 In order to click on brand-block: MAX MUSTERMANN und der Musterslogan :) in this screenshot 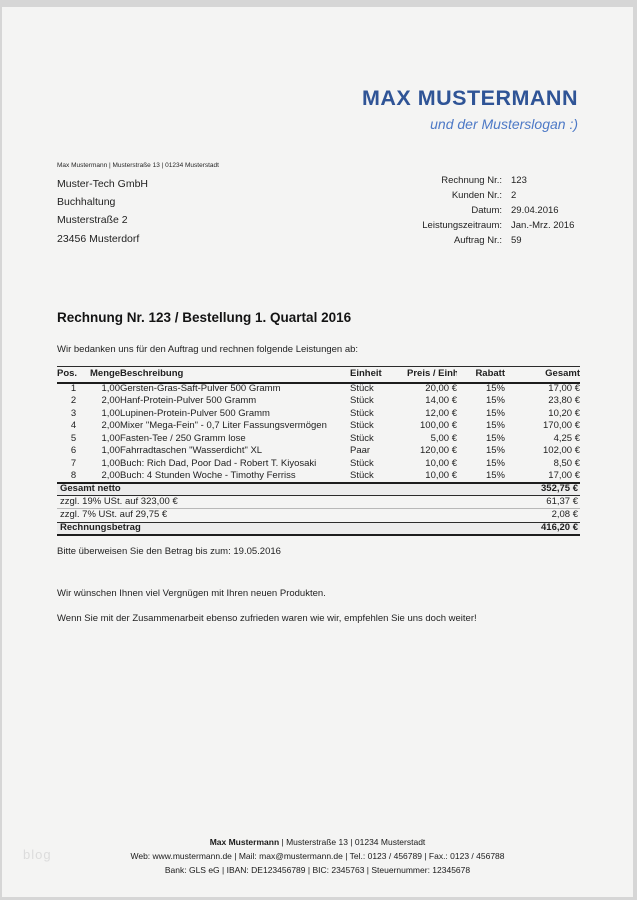, I will do `click(428, 109)`.